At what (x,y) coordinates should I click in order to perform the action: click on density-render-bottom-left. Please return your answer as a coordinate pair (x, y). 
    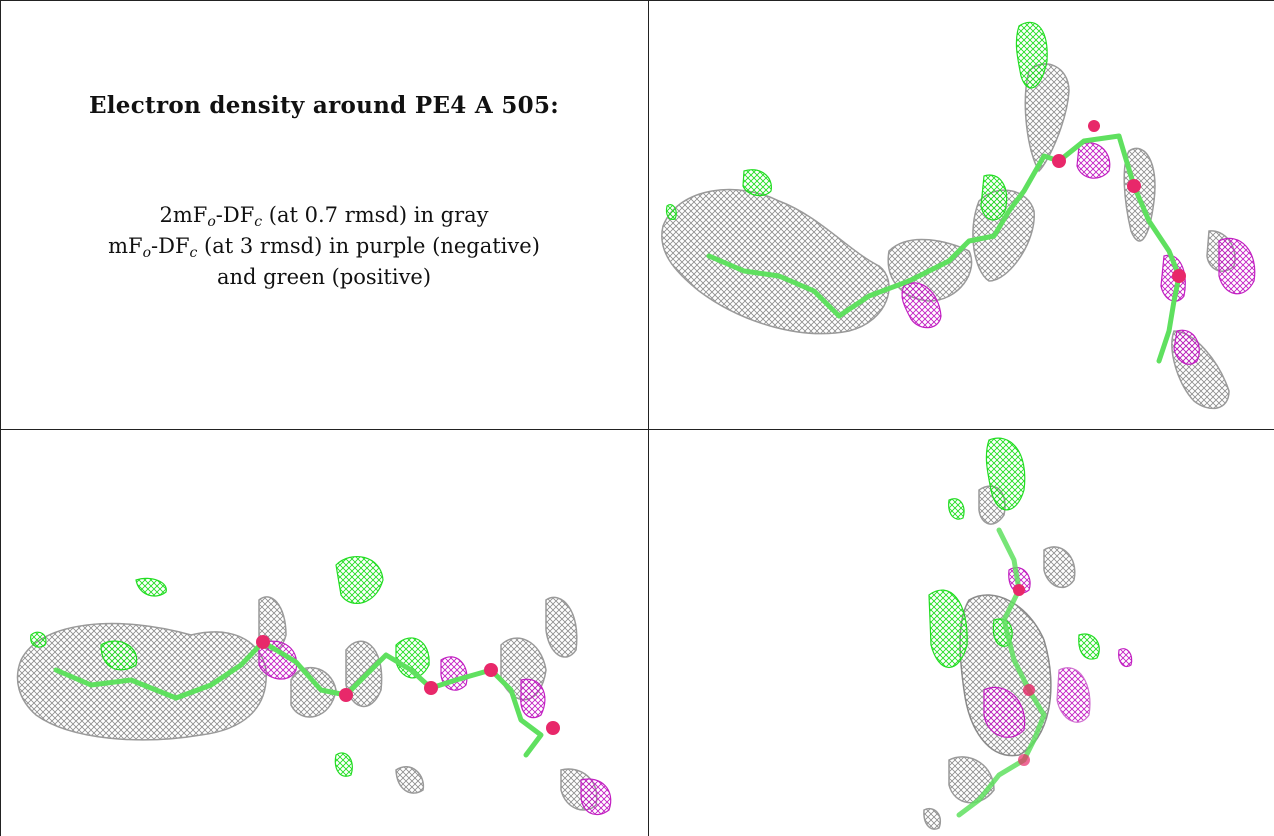
    Looking at the image, I should click on (314, 686).